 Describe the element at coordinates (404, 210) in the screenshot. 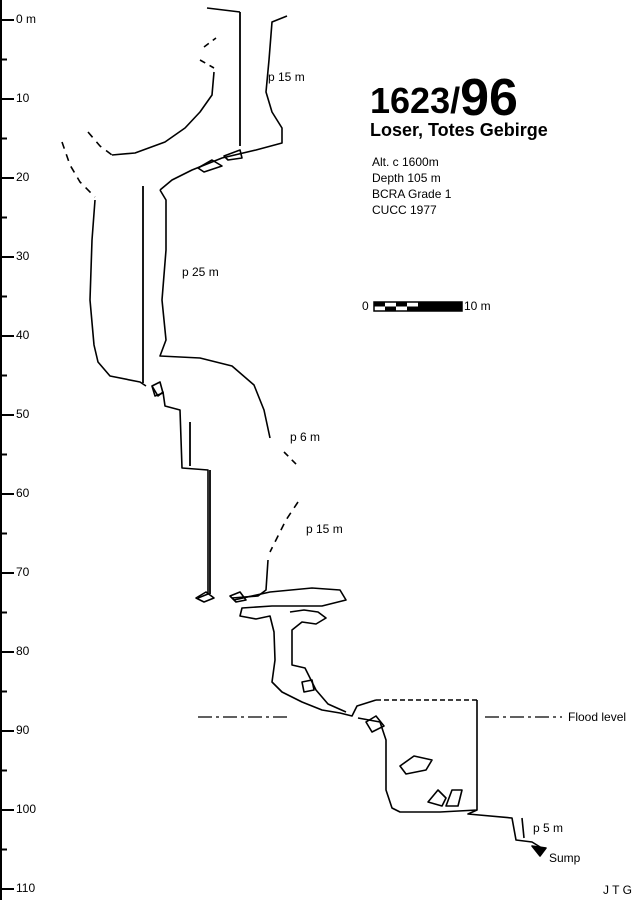

I see `info-club-year: CUCC 1977` at that location.